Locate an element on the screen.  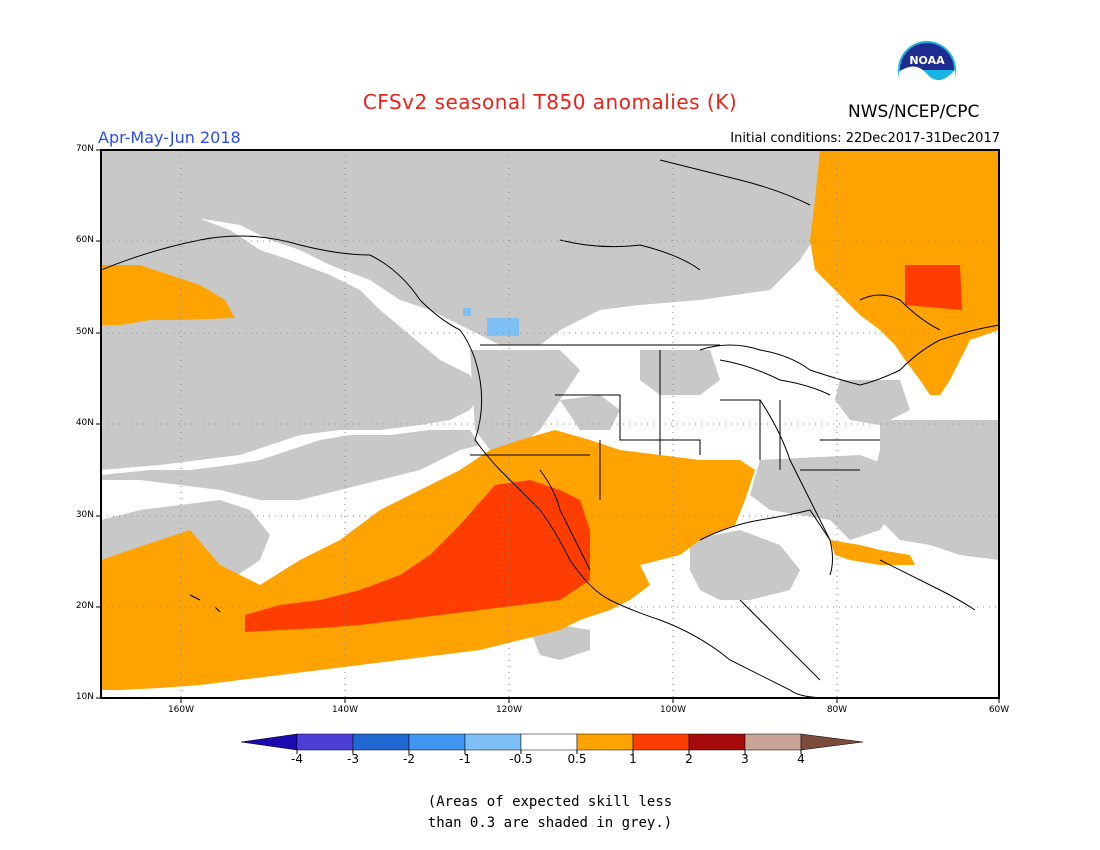
season-label: Apr-May-Jun 2018 is located at coordinates (169, 137).